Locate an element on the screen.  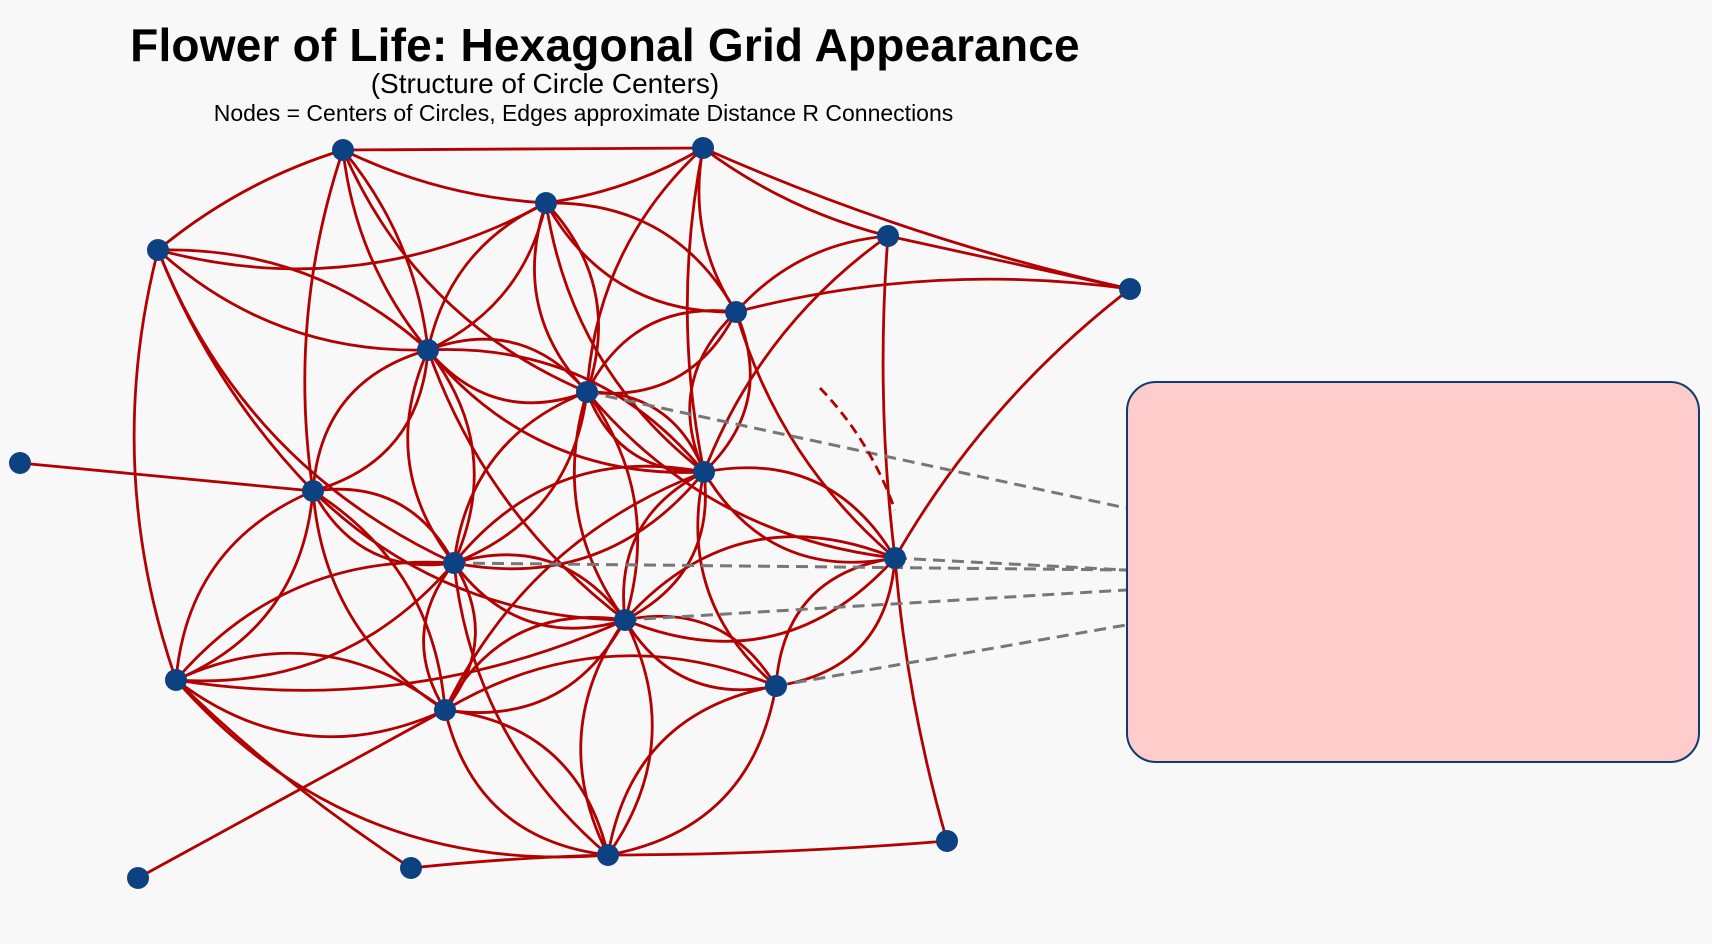
dashed-edge is located at coordinates (857, 449).